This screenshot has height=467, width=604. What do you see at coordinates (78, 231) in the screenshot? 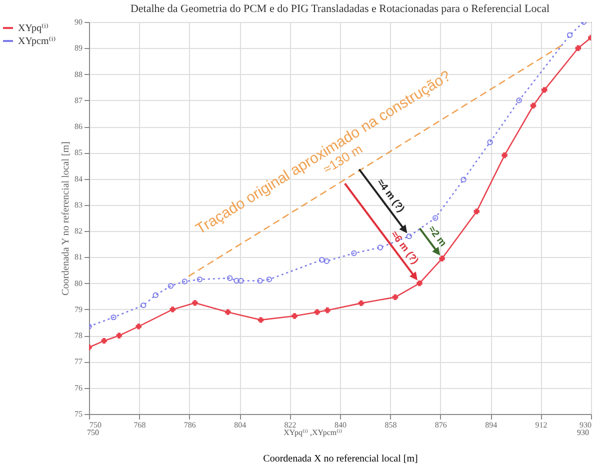
I see `y-tick-label: 82` at bounding box center [78, 231].